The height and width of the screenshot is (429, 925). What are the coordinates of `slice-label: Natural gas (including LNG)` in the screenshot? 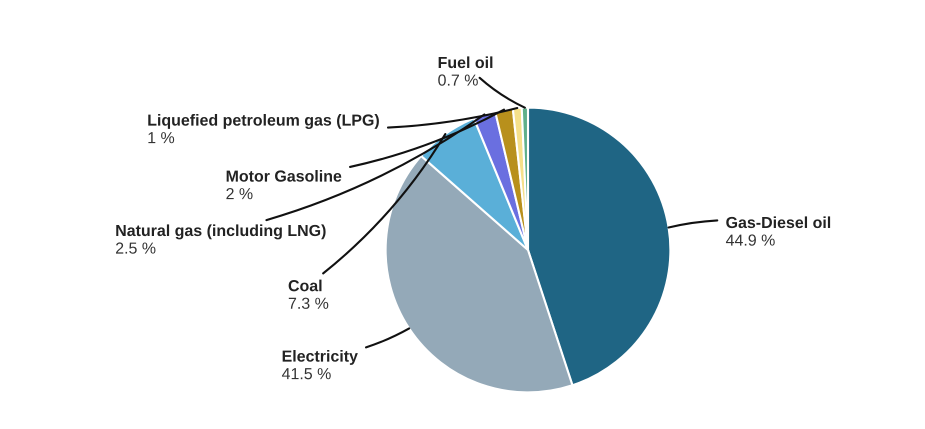 It's located at (221, 232).